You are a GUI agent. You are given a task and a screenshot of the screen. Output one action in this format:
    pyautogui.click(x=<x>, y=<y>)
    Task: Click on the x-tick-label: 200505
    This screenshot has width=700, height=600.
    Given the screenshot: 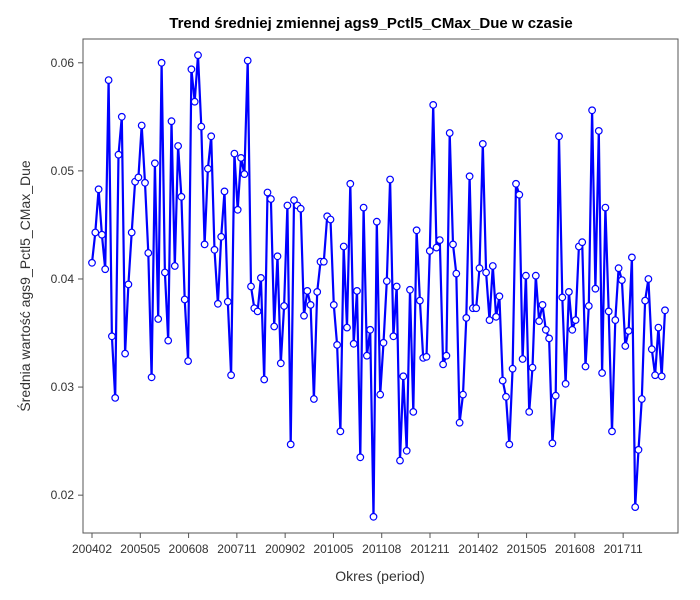 What is the action you would take?
    pyautogui.click(x=140, y=549)
    